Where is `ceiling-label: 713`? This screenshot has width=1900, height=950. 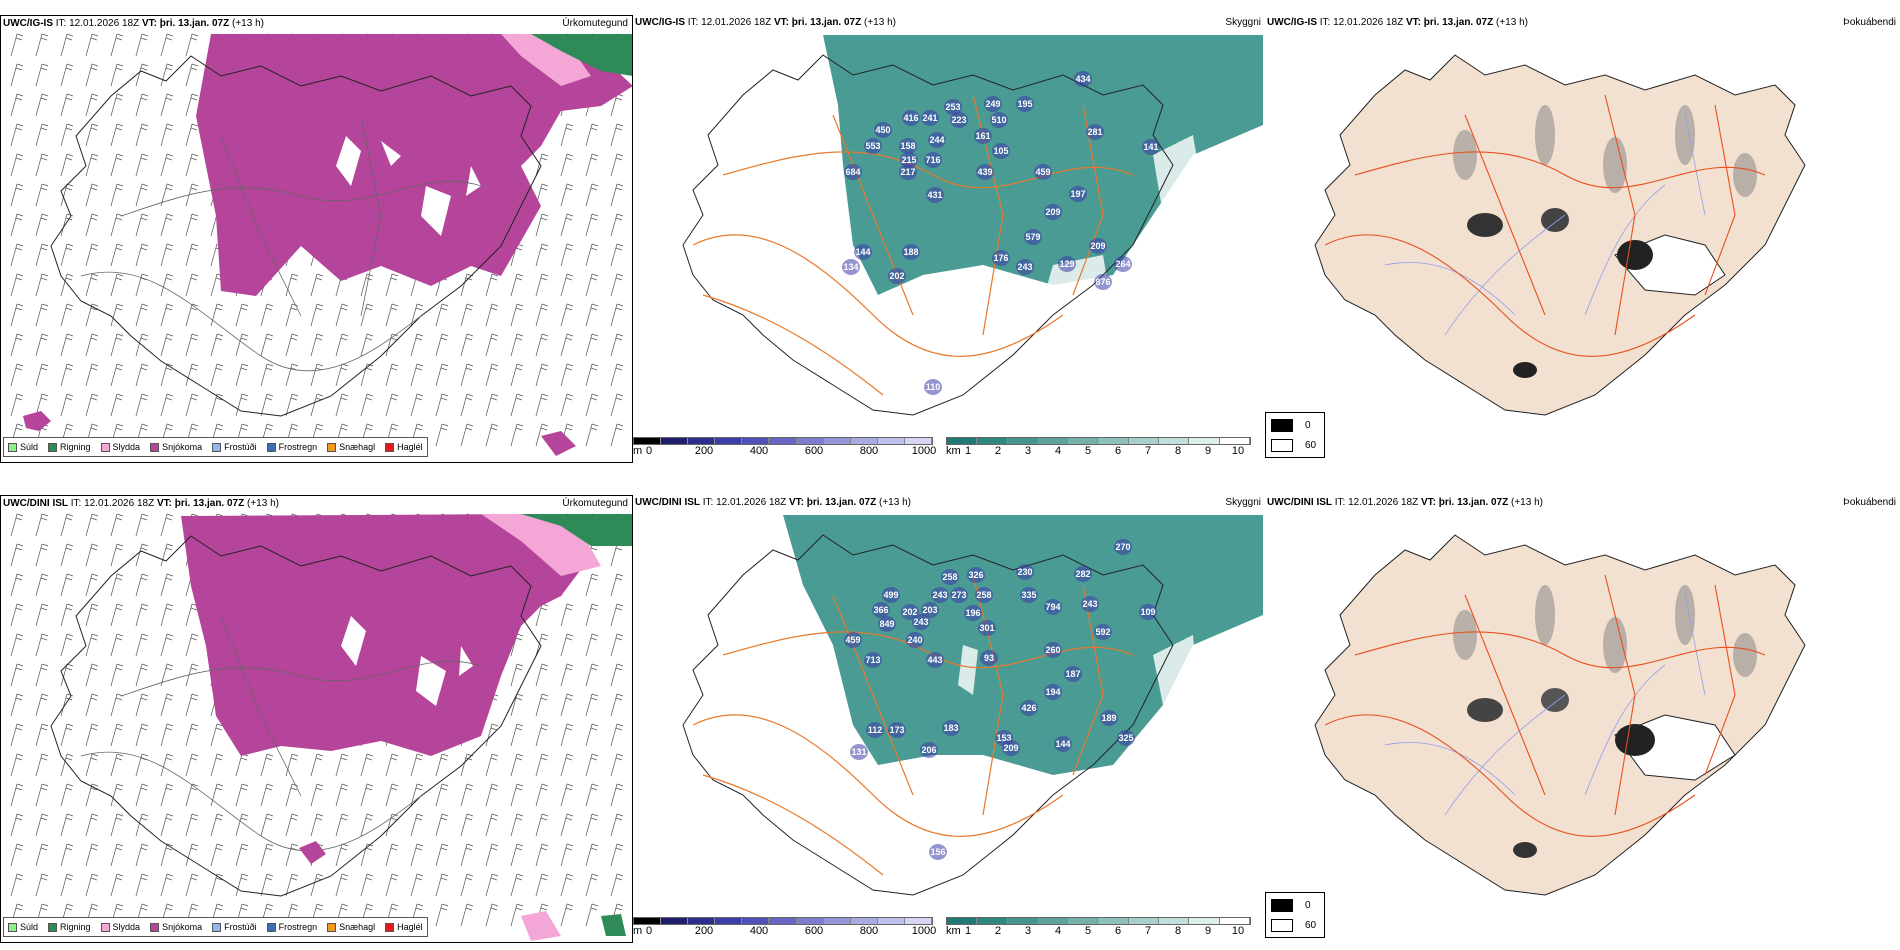 ceiling-label: 713 is located at coordinates (872, 660).